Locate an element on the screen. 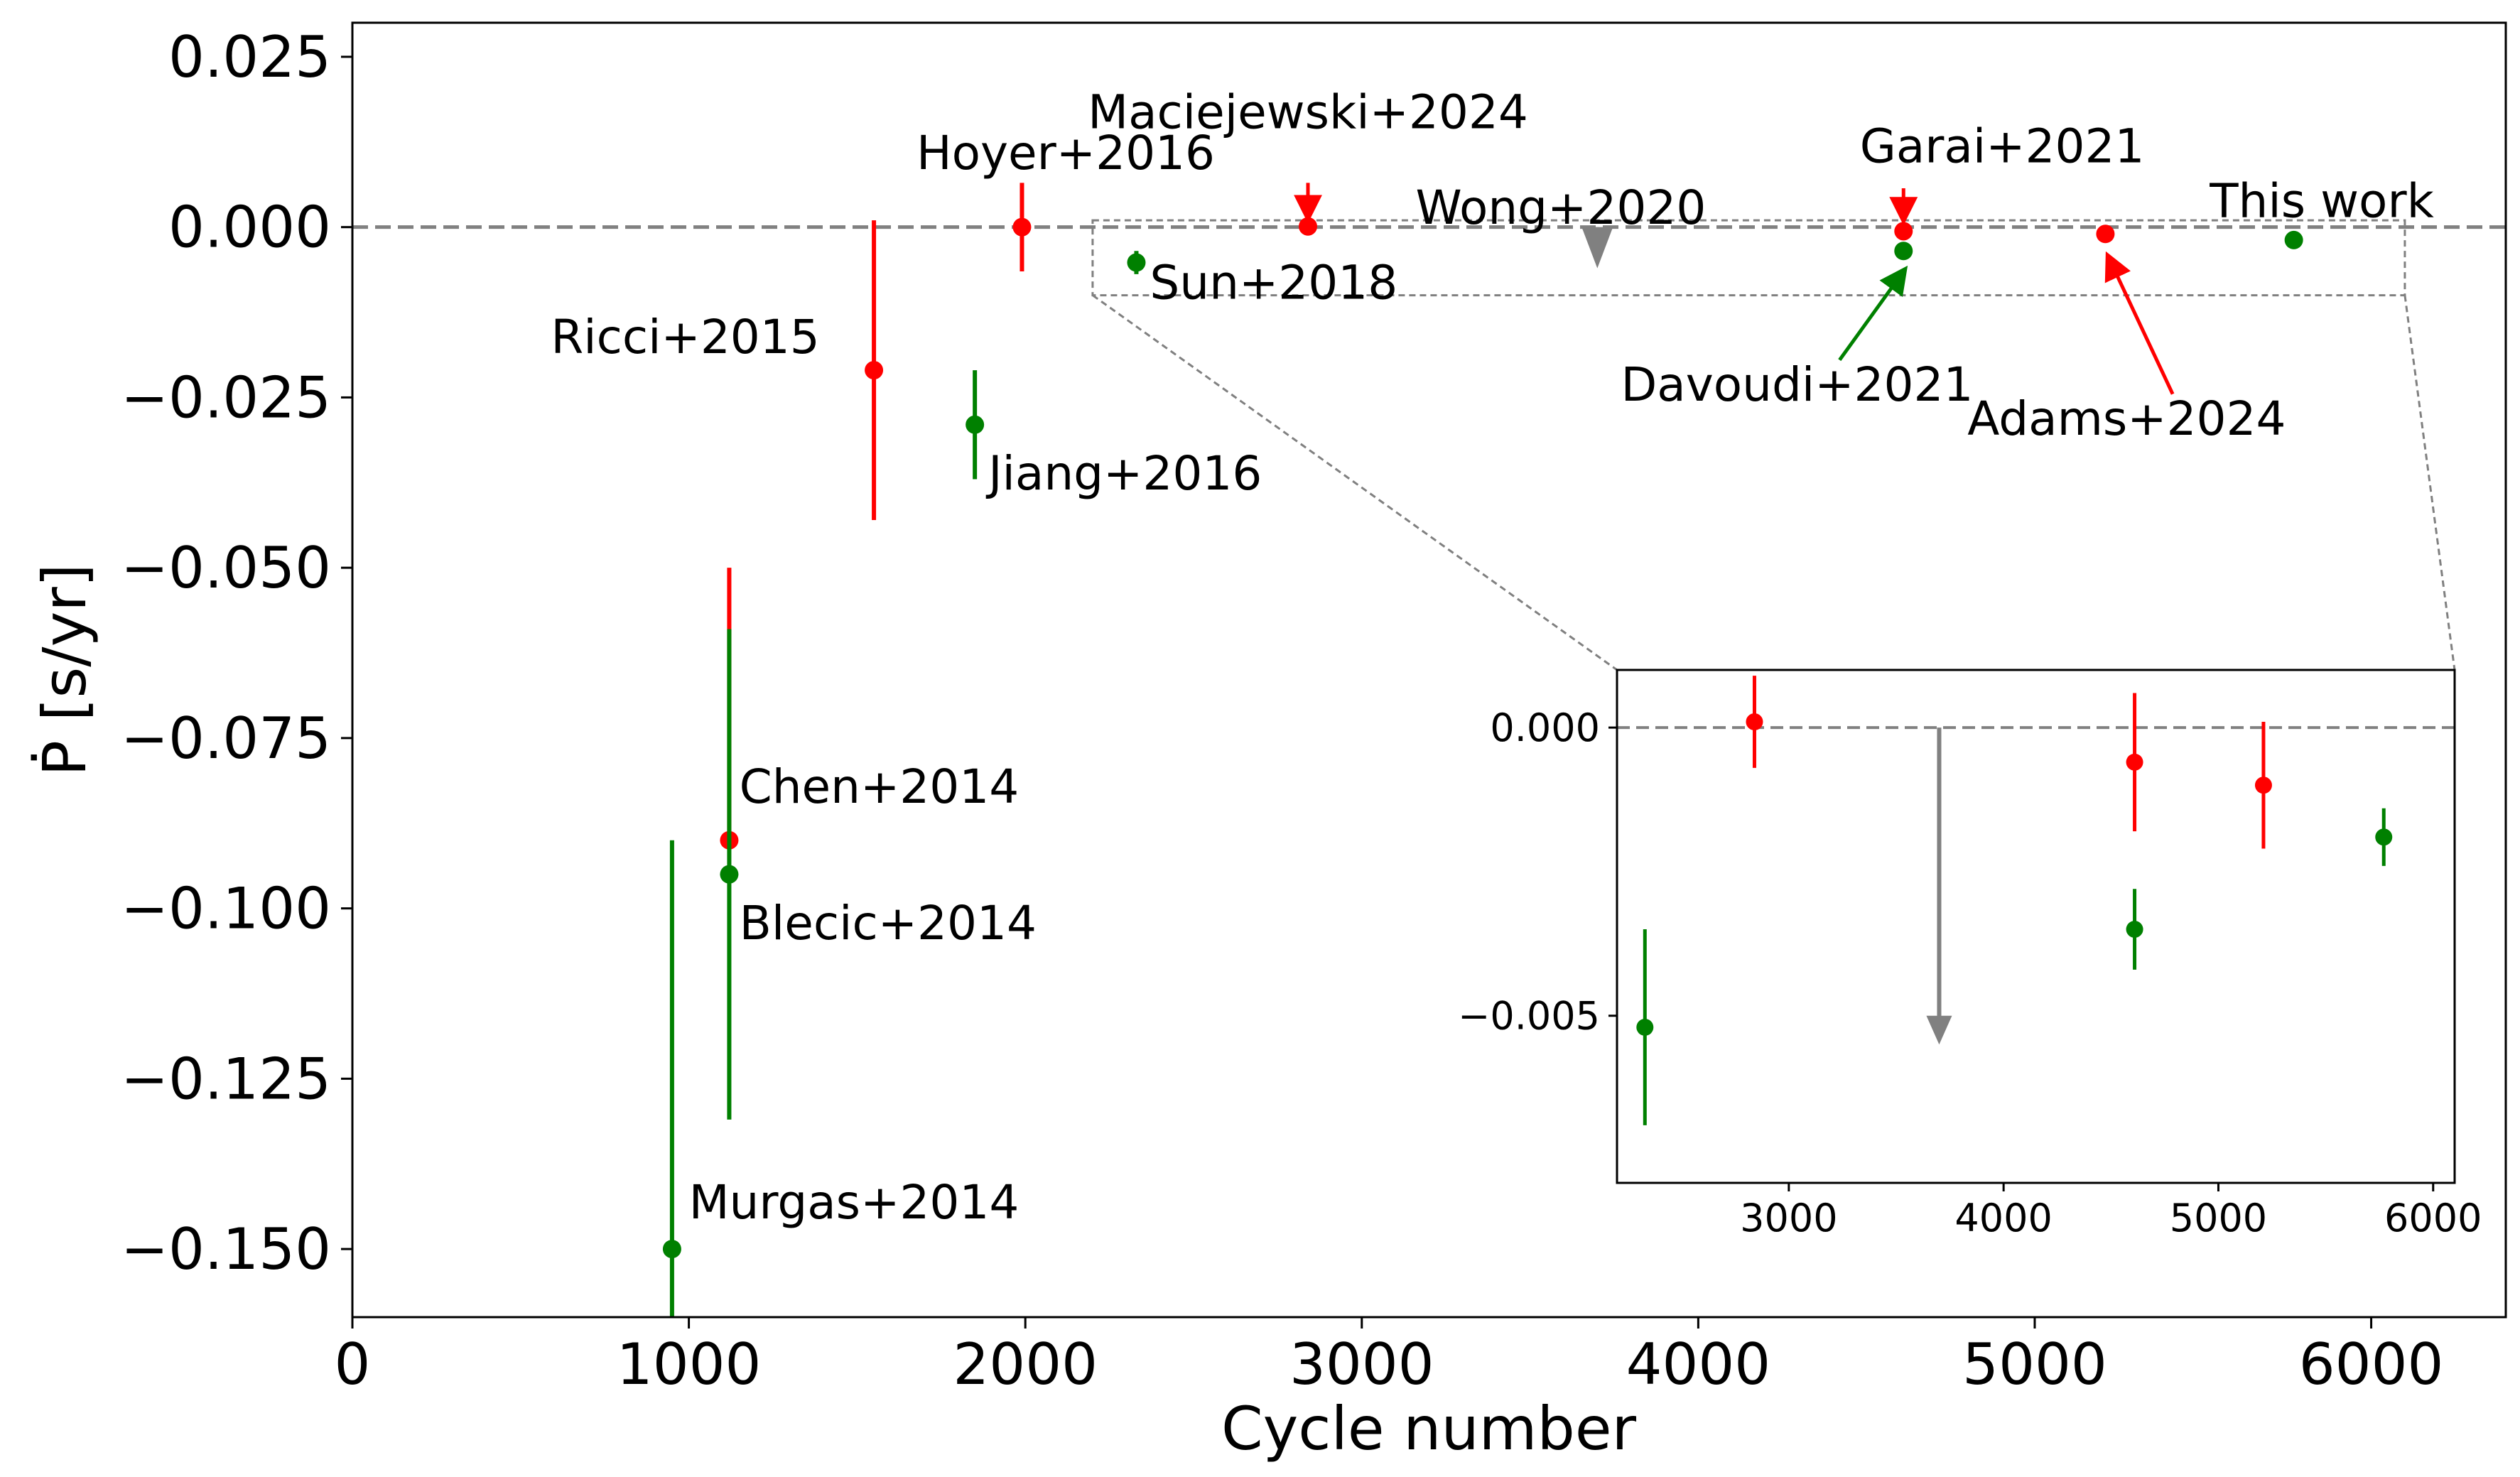 This screenshot has width=2520, height=1477. zoom-region-box is located at coordinates (1749, 258).